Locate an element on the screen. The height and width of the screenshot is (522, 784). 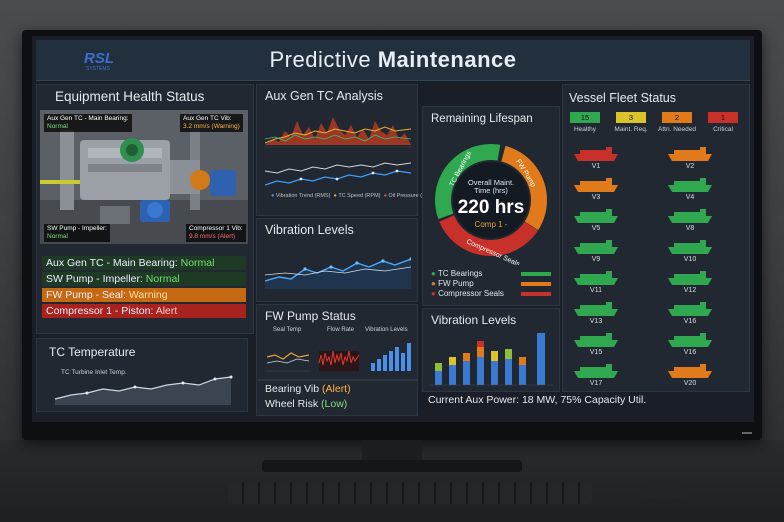
status-row-sw-pump: SW Pump - Impeller: Normal is located at coordinates (144, 279).